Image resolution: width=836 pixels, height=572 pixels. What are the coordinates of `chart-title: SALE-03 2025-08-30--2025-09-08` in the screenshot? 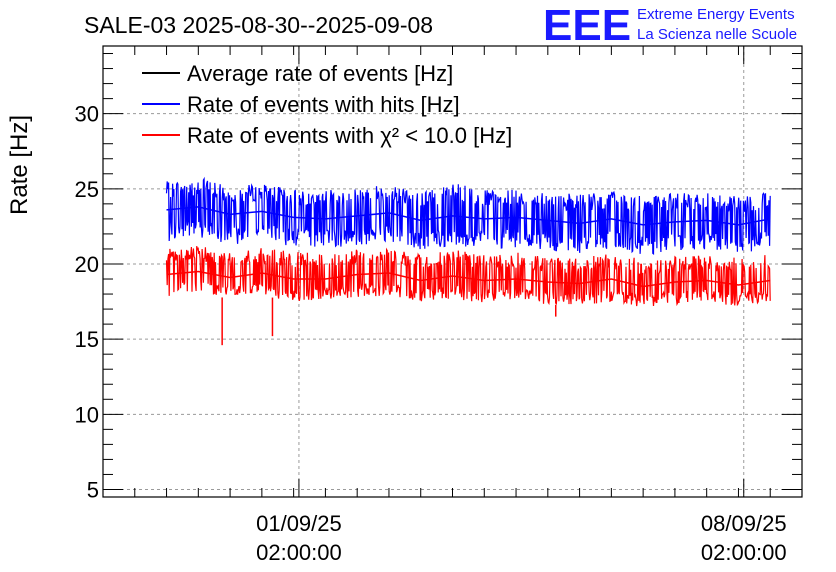 It's located at (258, 25).